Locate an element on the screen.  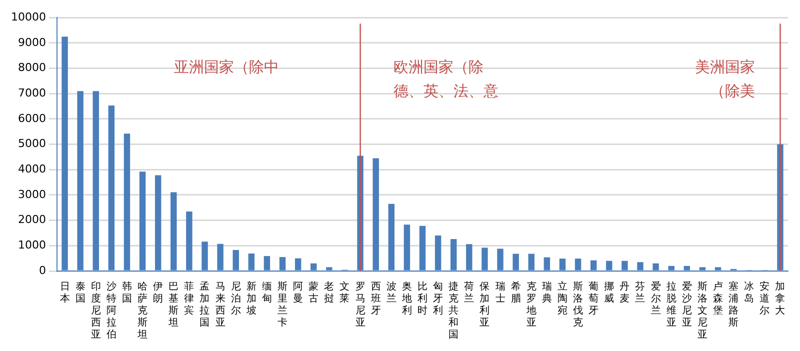
x-tick-label: 西班牙 is located at coordinates (375, 299).